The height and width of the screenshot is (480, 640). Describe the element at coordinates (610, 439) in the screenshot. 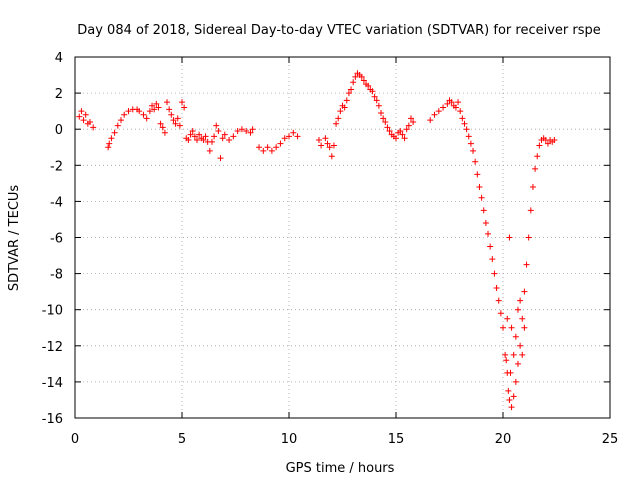

I see `x-tick-label: 25` at that location.